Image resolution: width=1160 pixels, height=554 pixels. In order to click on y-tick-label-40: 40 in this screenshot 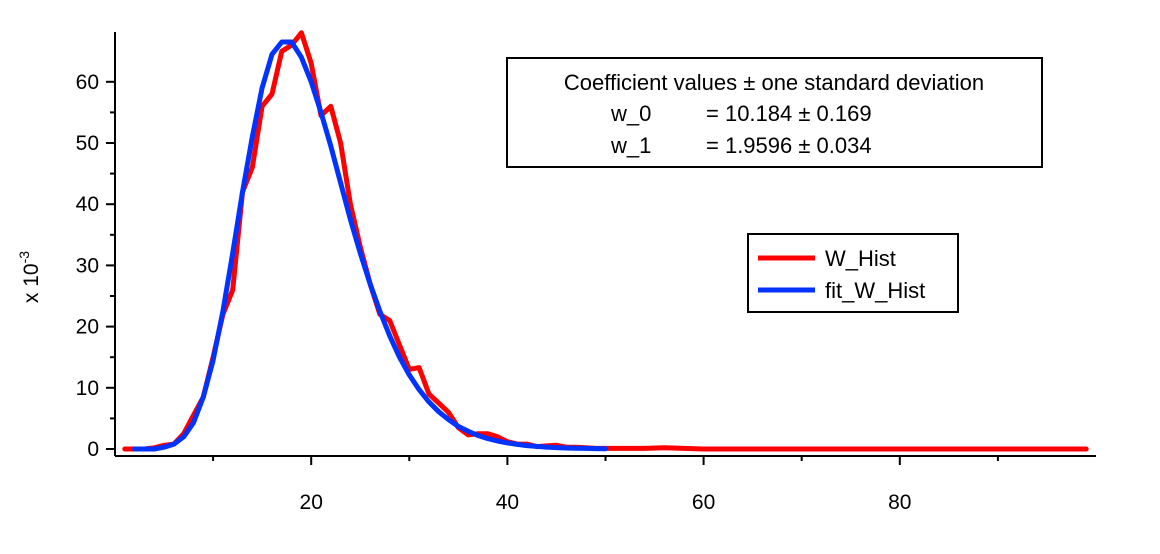, I will do `click(87, 204)`.